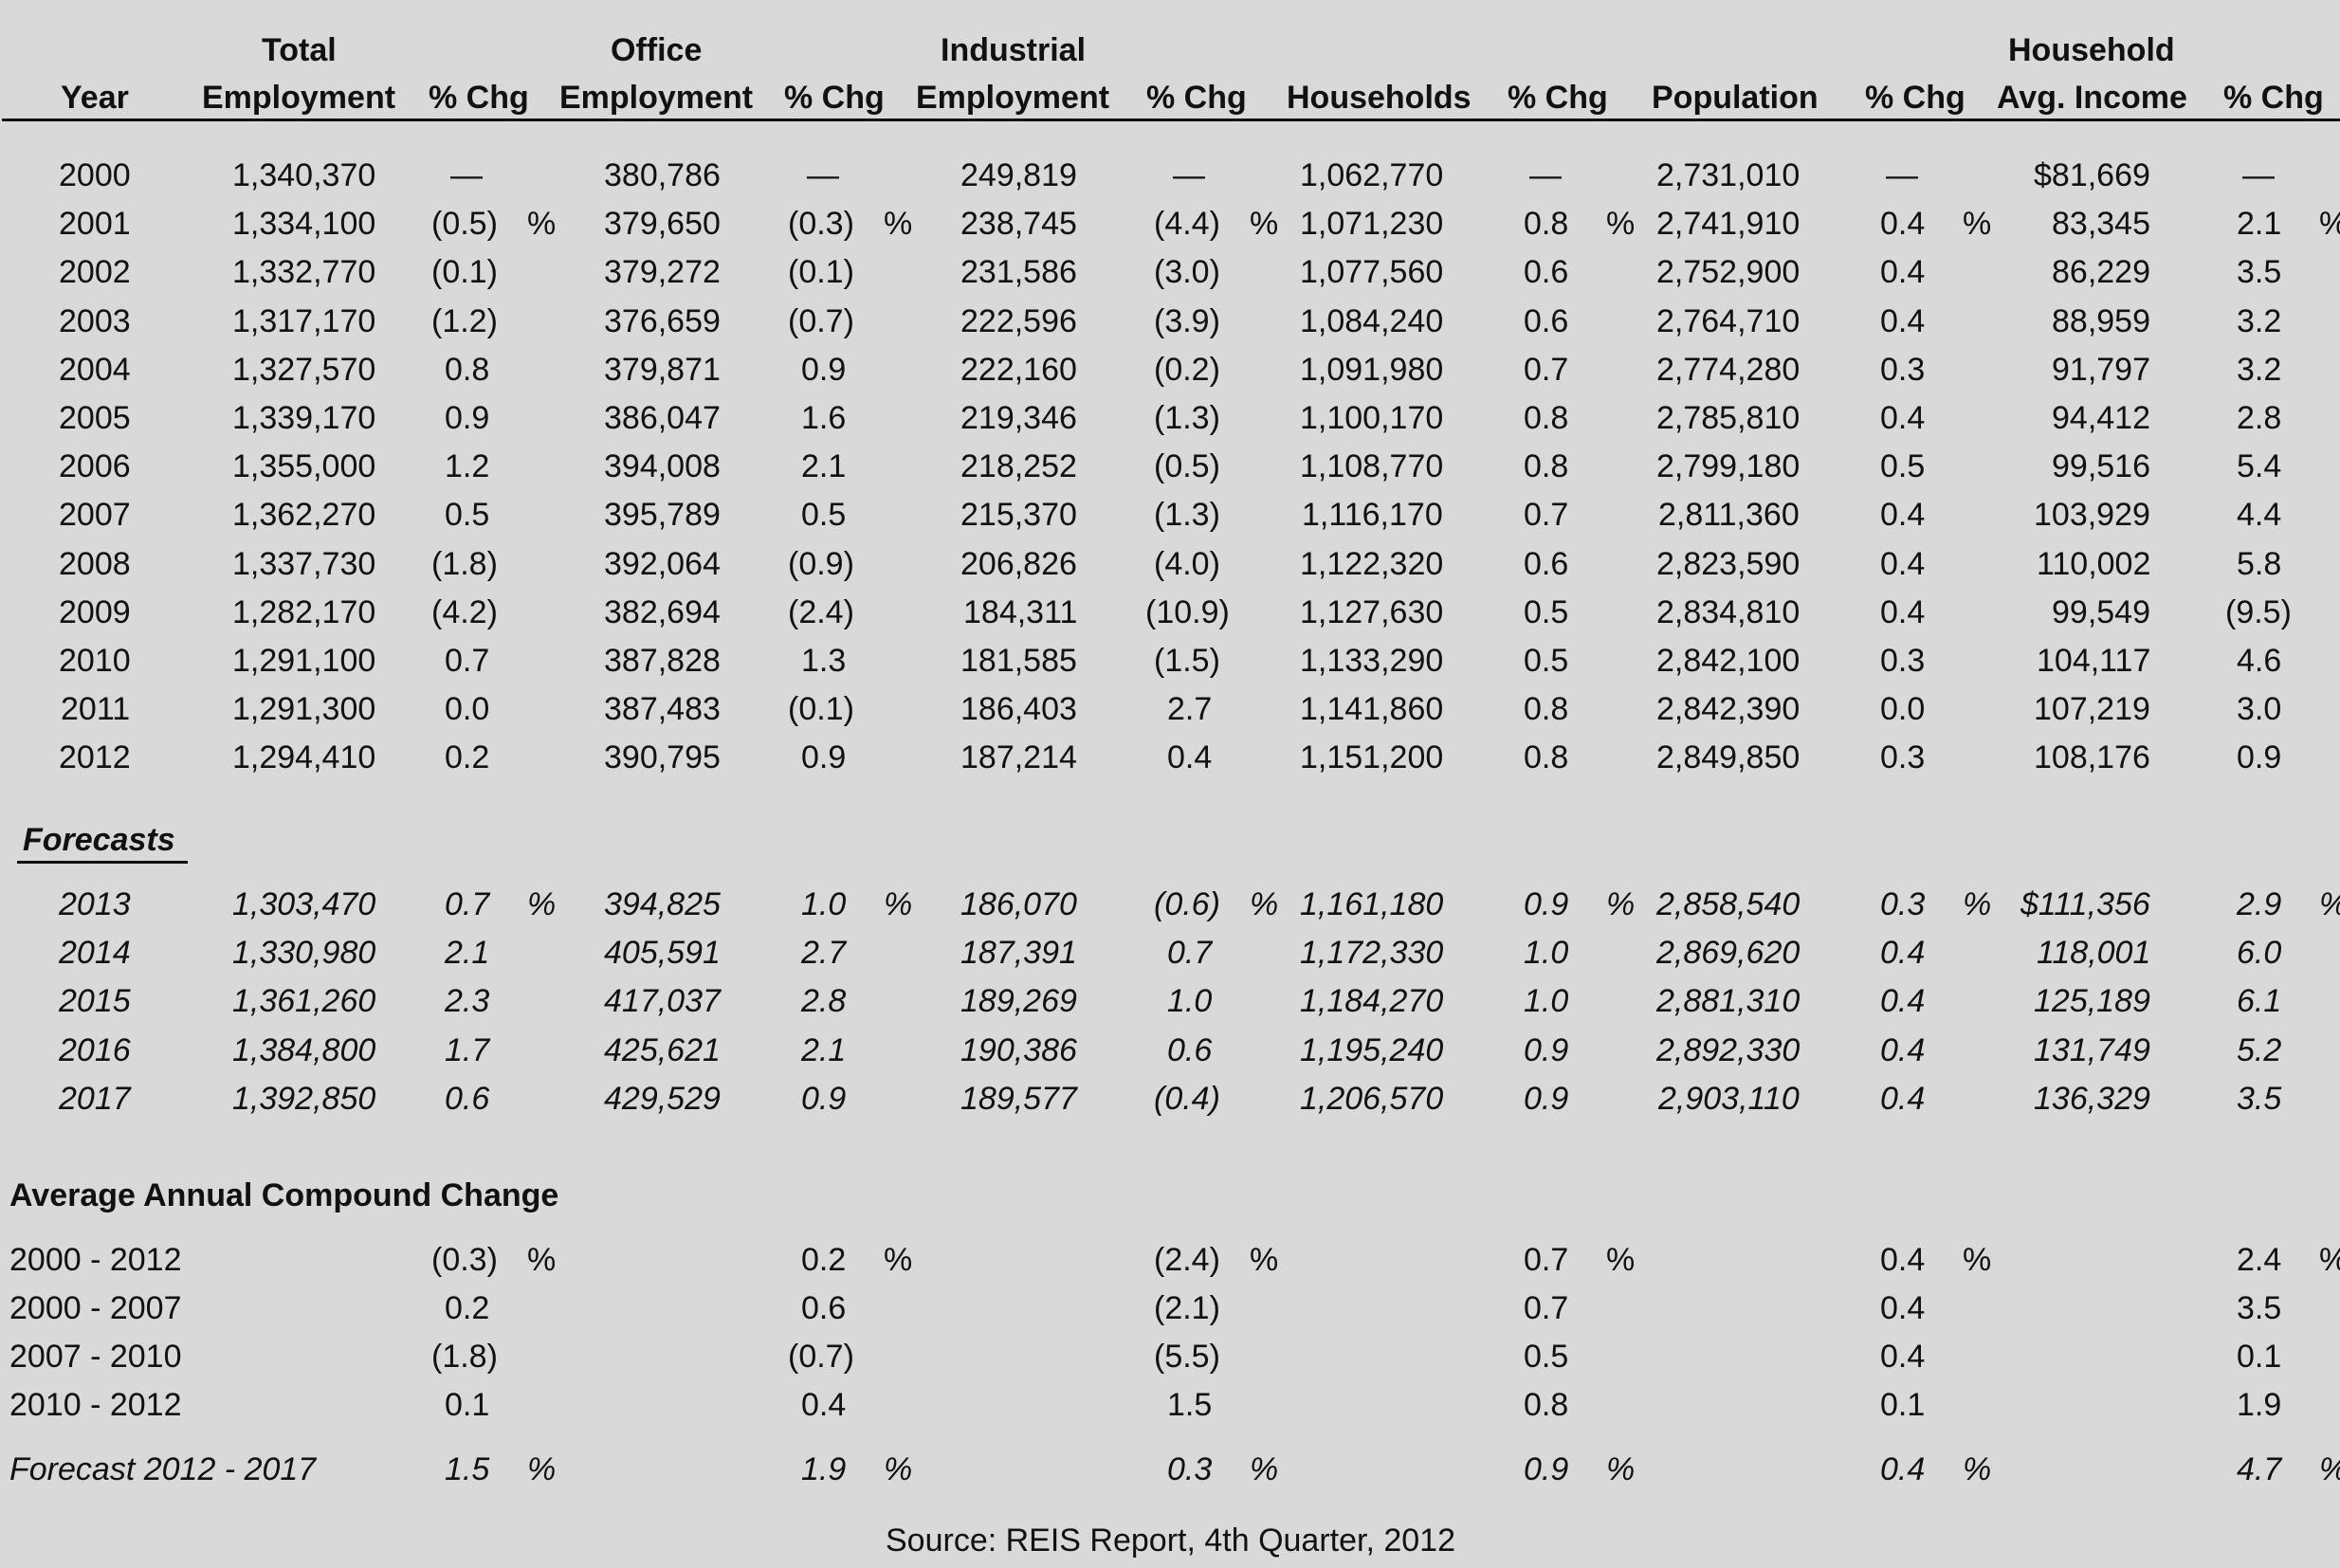 This screenshot has width=2340, height=1568. What do you see at coordinates (467, 370) in the screenshot?
I see `total-chg-cell: 0.8` at bounding box center [467, 370].